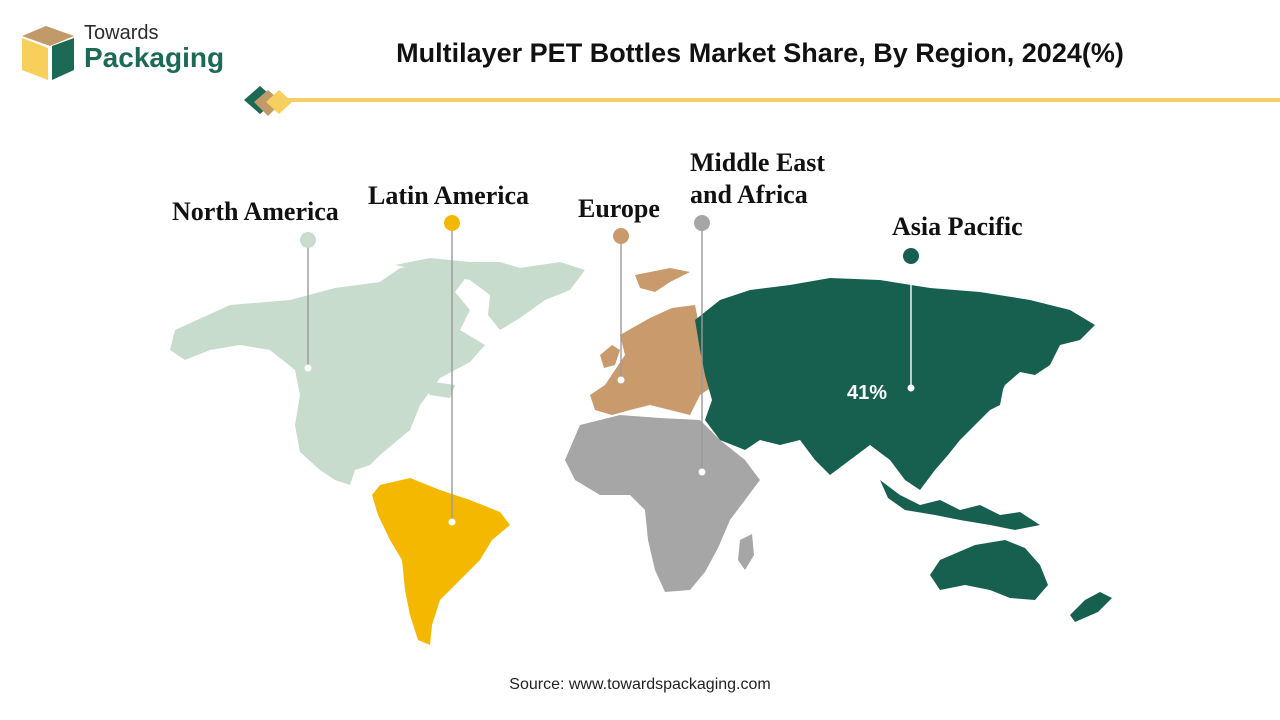 The width and height of the screenshot is (1280, 720). What do you see at coordinates (1091, 607) in the screenshot?
I see `new-zealand-shape` at bounding box center [1091, 607].